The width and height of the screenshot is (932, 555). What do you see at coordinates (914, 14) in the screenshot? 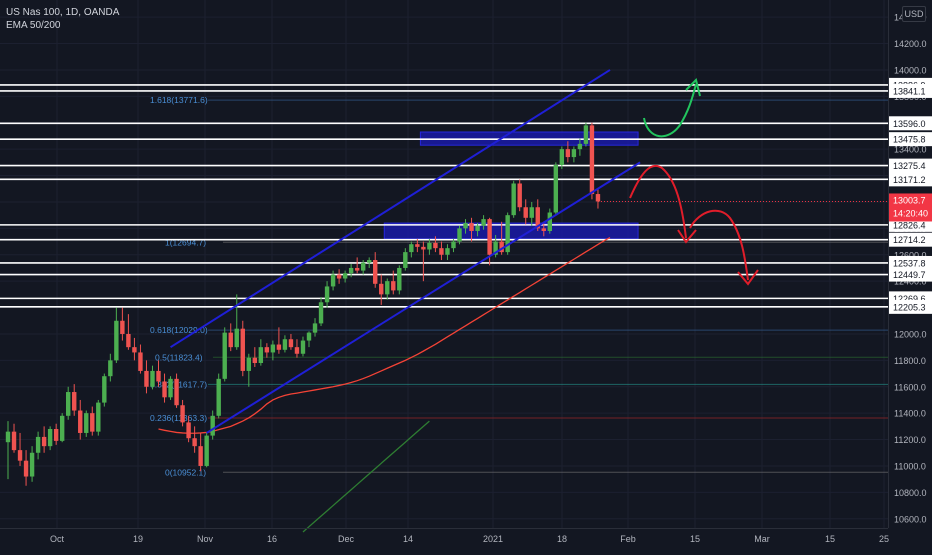
I see `currency-button: USD` at bounding box center [914, 14].